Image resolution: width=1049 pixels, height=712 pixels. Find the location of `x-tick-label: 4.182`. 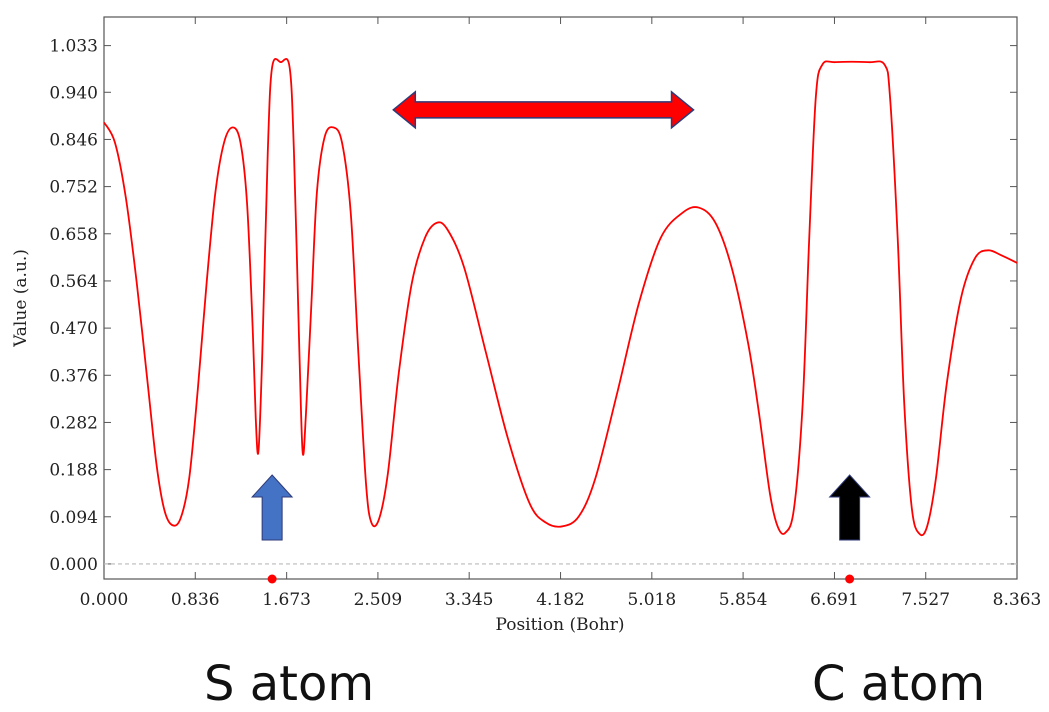

x-tick-label: 4.182 is located at coordinates (560, 600).